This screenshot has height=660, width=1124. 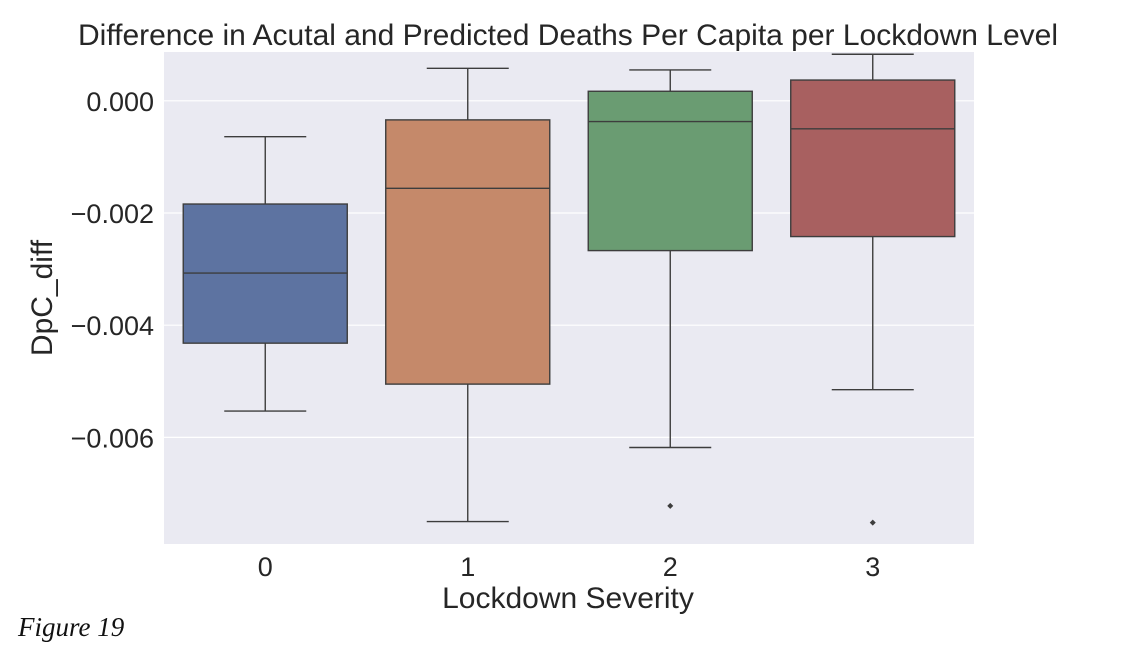 What do you see at coordinates (568, 598) in the screenshot?
I see `x-axis-label: Lockdown Severity` at bounding box center [568, 598].